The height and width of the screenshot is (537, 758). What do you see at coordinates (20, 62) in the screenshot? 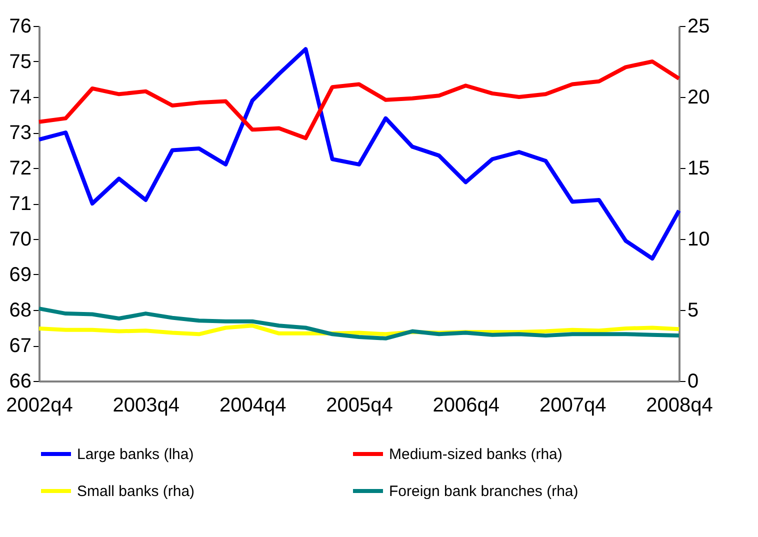
I see `y-tick-label: 75` at bounding box center [20, 62].